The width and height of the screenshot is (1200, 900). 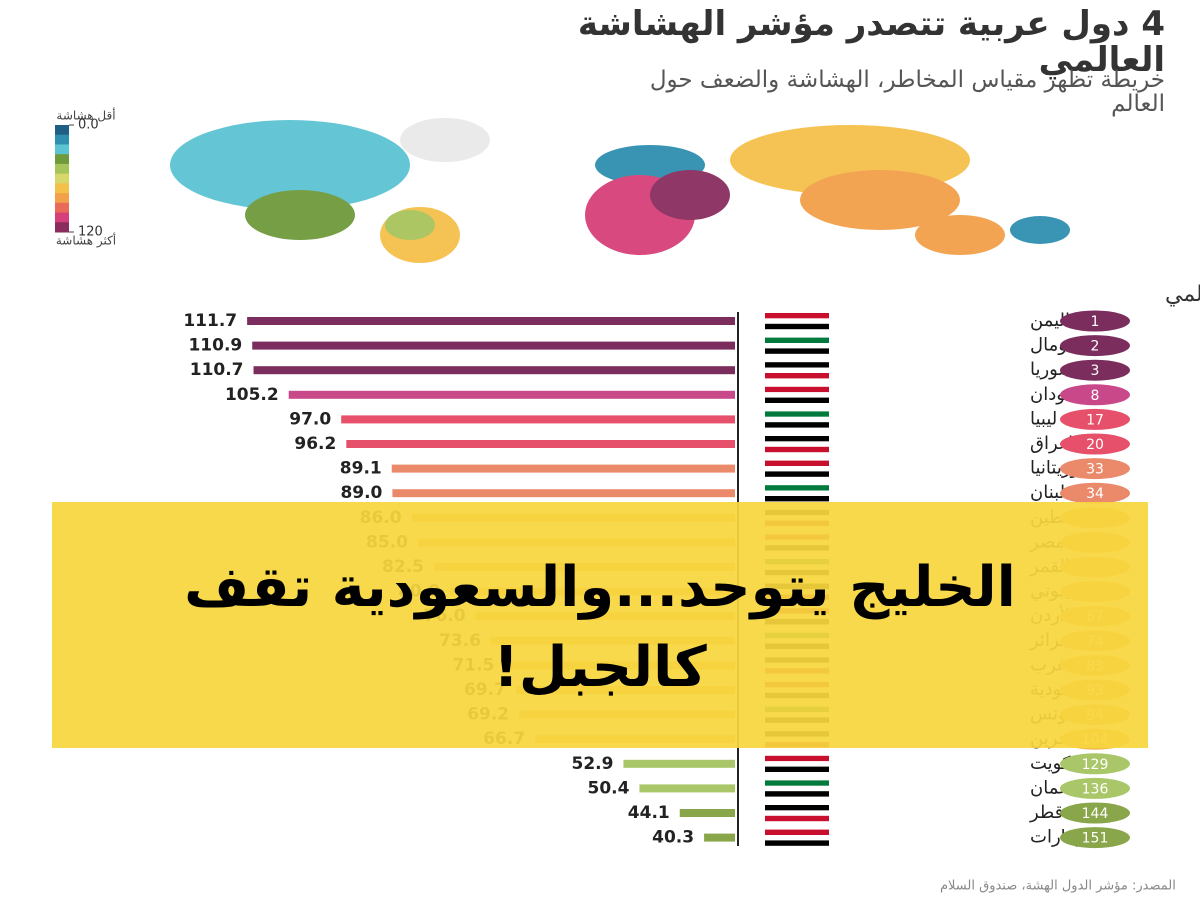 I want to click on rank-label: 34, so click(x=1095, y=494).